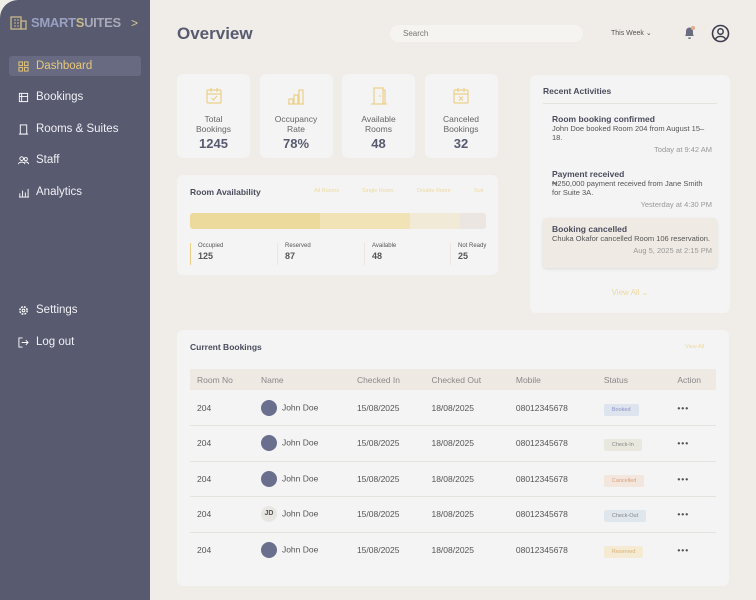 Image resolution: width=756 pixels, height=600 pixels. Describe the element at coordinates (387, 379) in the screenshot. I see `column-header: Checked In` at that location.